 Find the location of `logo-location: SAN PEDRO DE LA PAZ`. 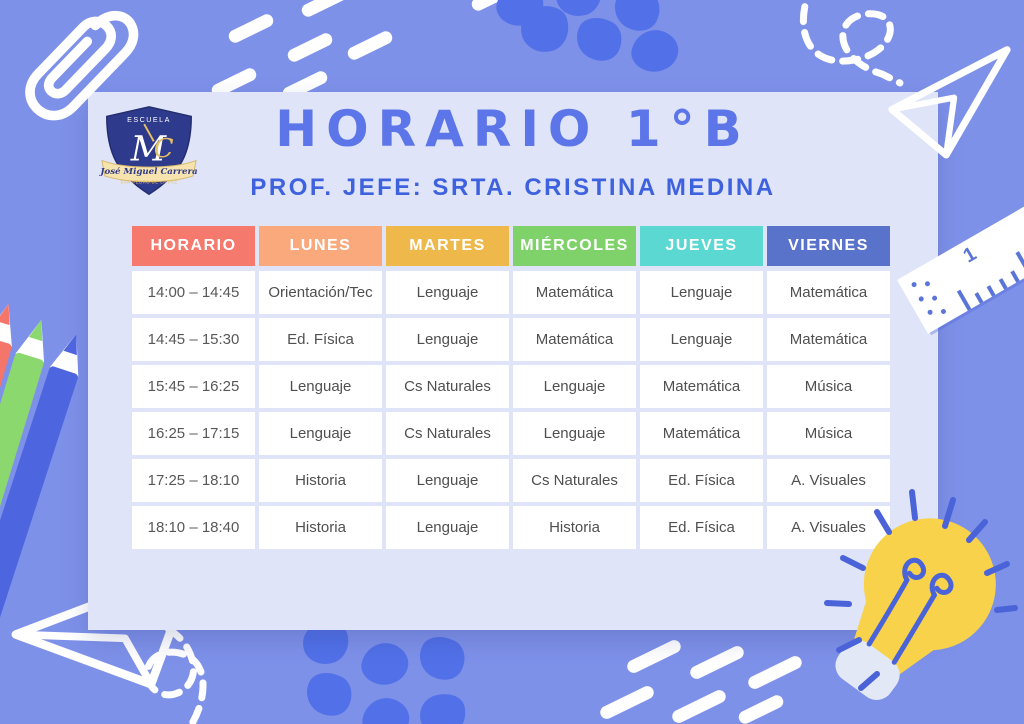

logo-location: SAN PEDRO DE LA PAZ is located at coordinates (148, 182).